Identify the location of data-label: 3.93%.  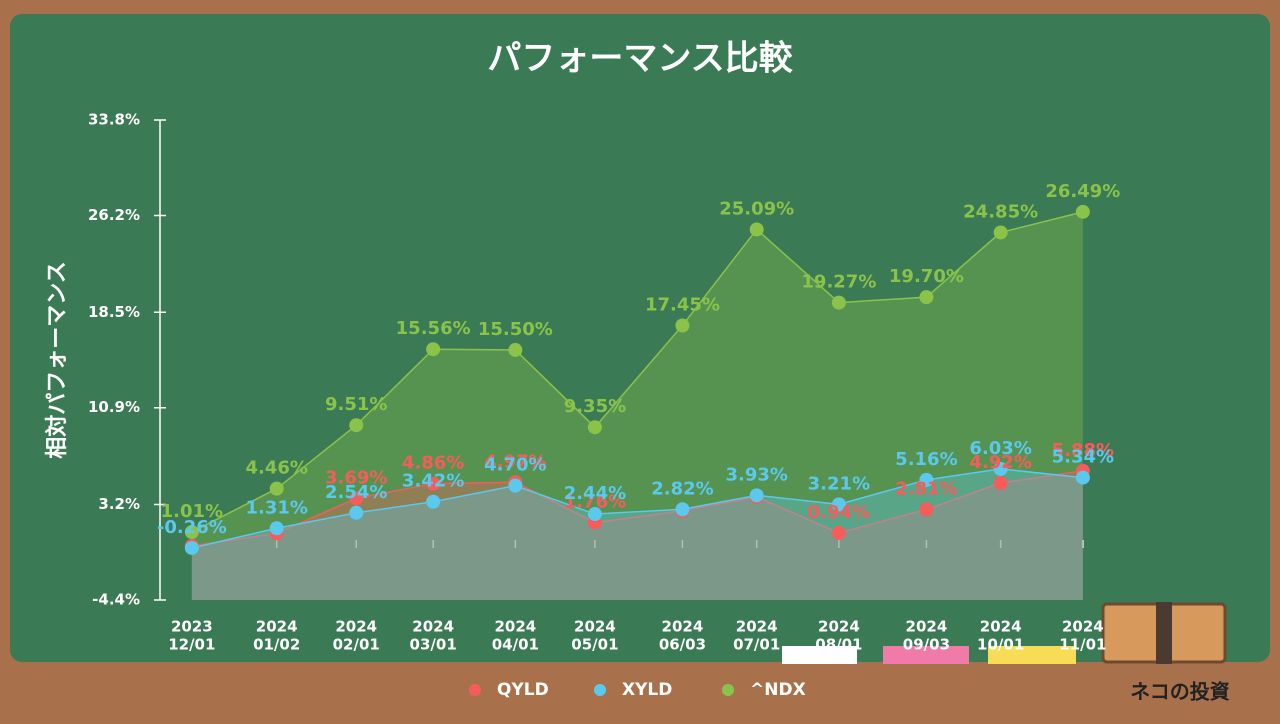
(756, 474).